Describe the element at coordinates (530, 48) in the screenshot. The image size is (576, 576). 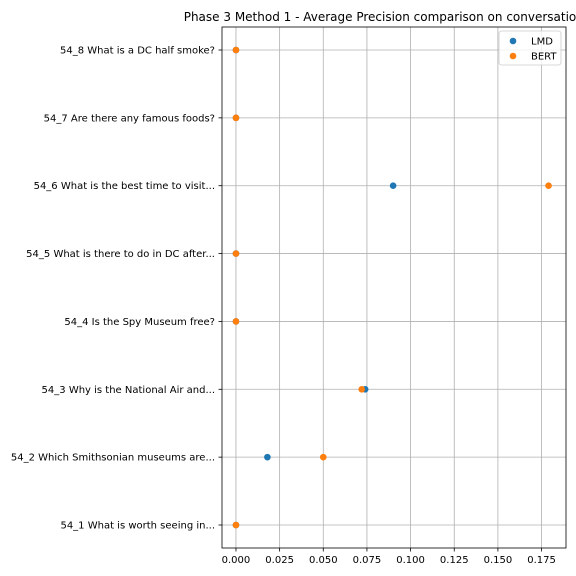
I see `legend: LMD BERT` at that location.